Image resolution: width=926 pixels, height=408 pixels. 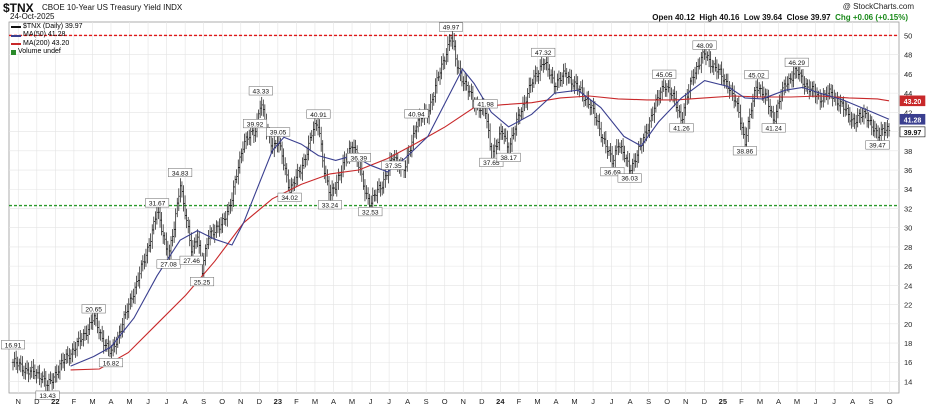 I want to click on axis-badge-text: 43.20, so click(x=913, y=102).